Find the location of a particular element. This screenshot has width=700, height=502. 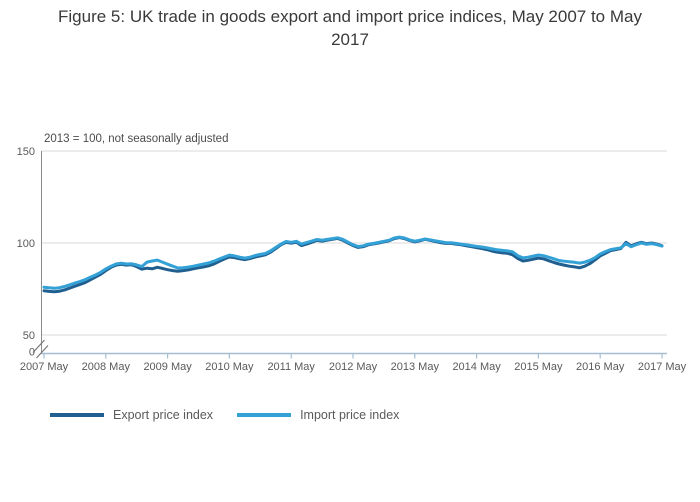

chart-subtitle: 2013 = 100, not seasonally adjusted is located at coordinates (136, 139).